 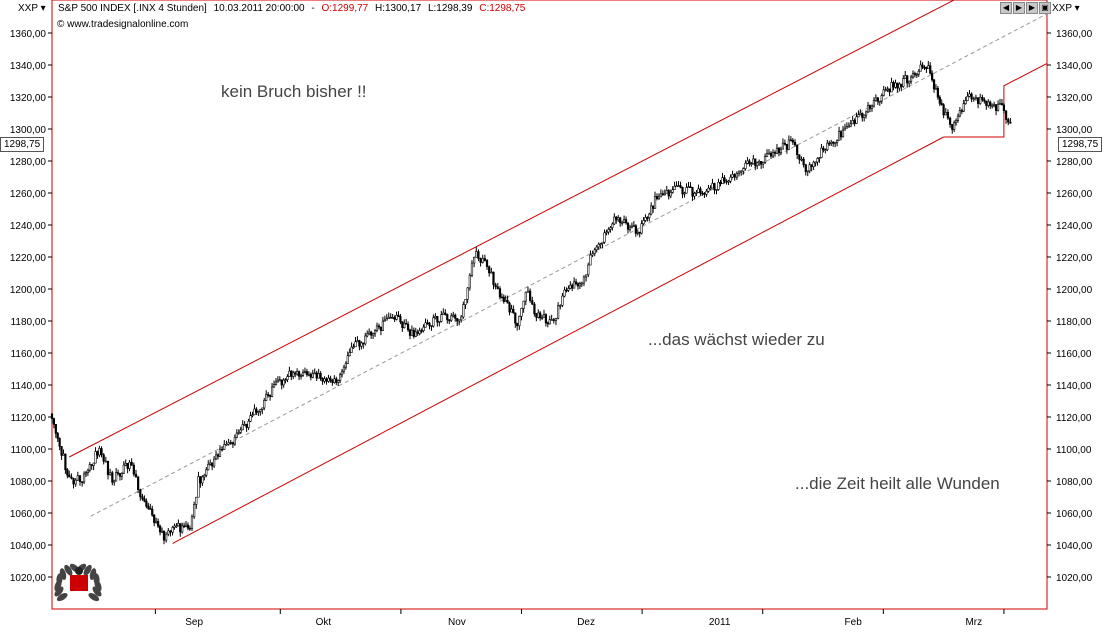 I want to click on y-tick-label-left: 1240,00, so click(x=28, y=226).